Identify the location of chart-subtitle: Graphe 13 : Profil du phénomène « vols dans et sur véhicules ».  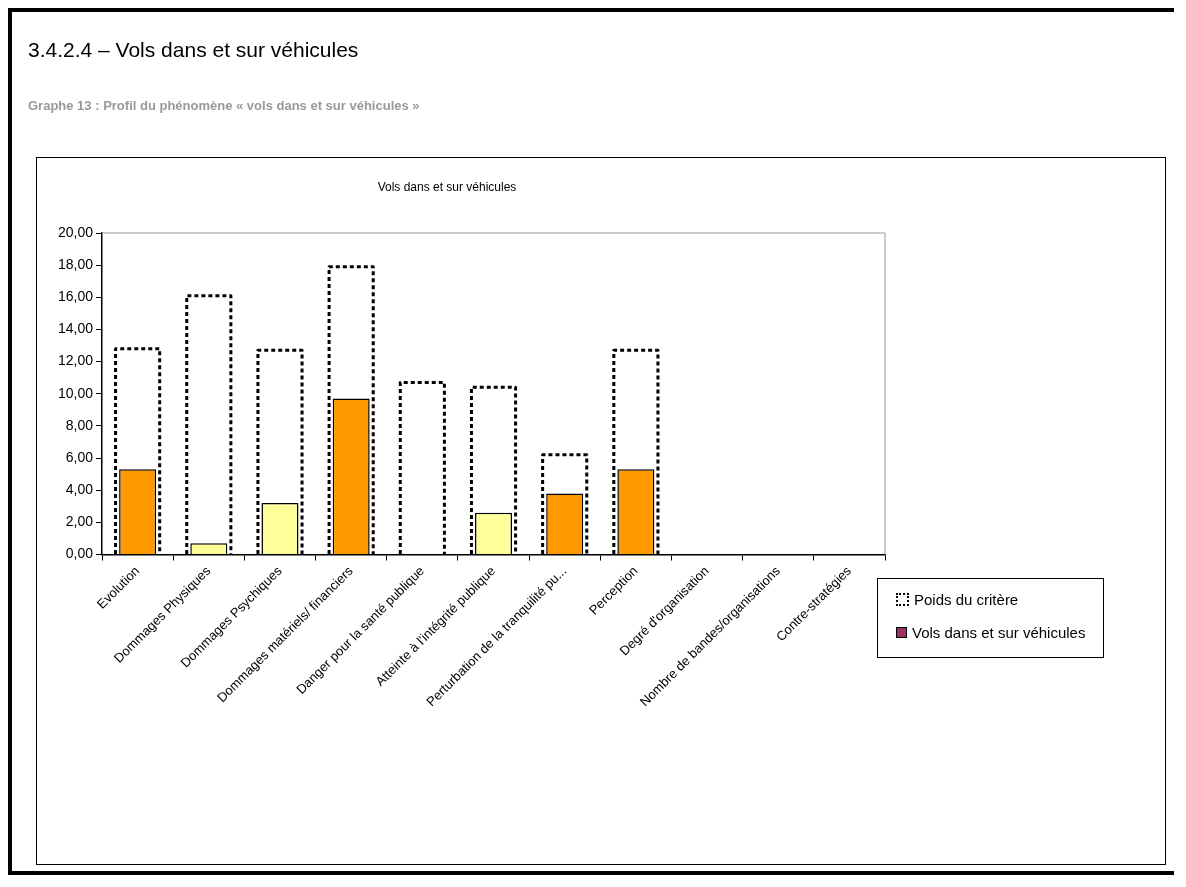
(224, 105).